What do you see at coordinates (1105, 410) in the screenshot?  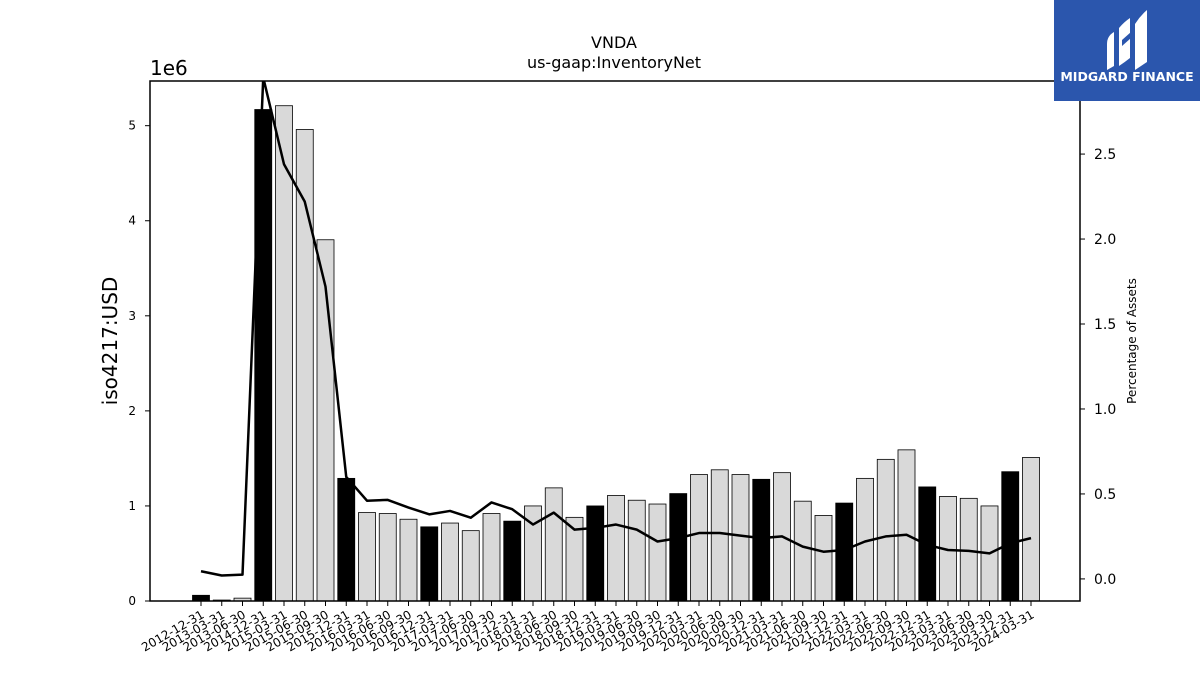 I see `y2-tick-label: 1.0` at bounding box center [1105, 410].